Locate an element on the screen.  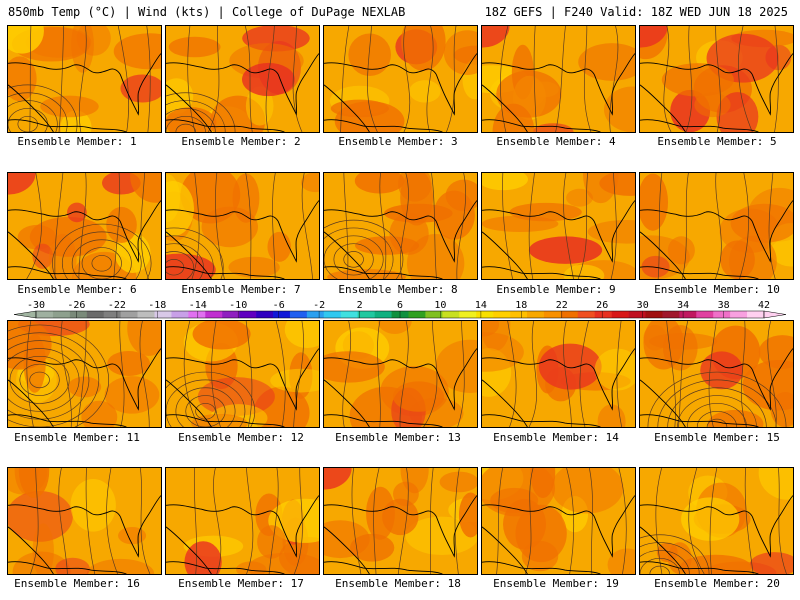
colorbar-tick-label: -6 is located at coordinates (279, 305).